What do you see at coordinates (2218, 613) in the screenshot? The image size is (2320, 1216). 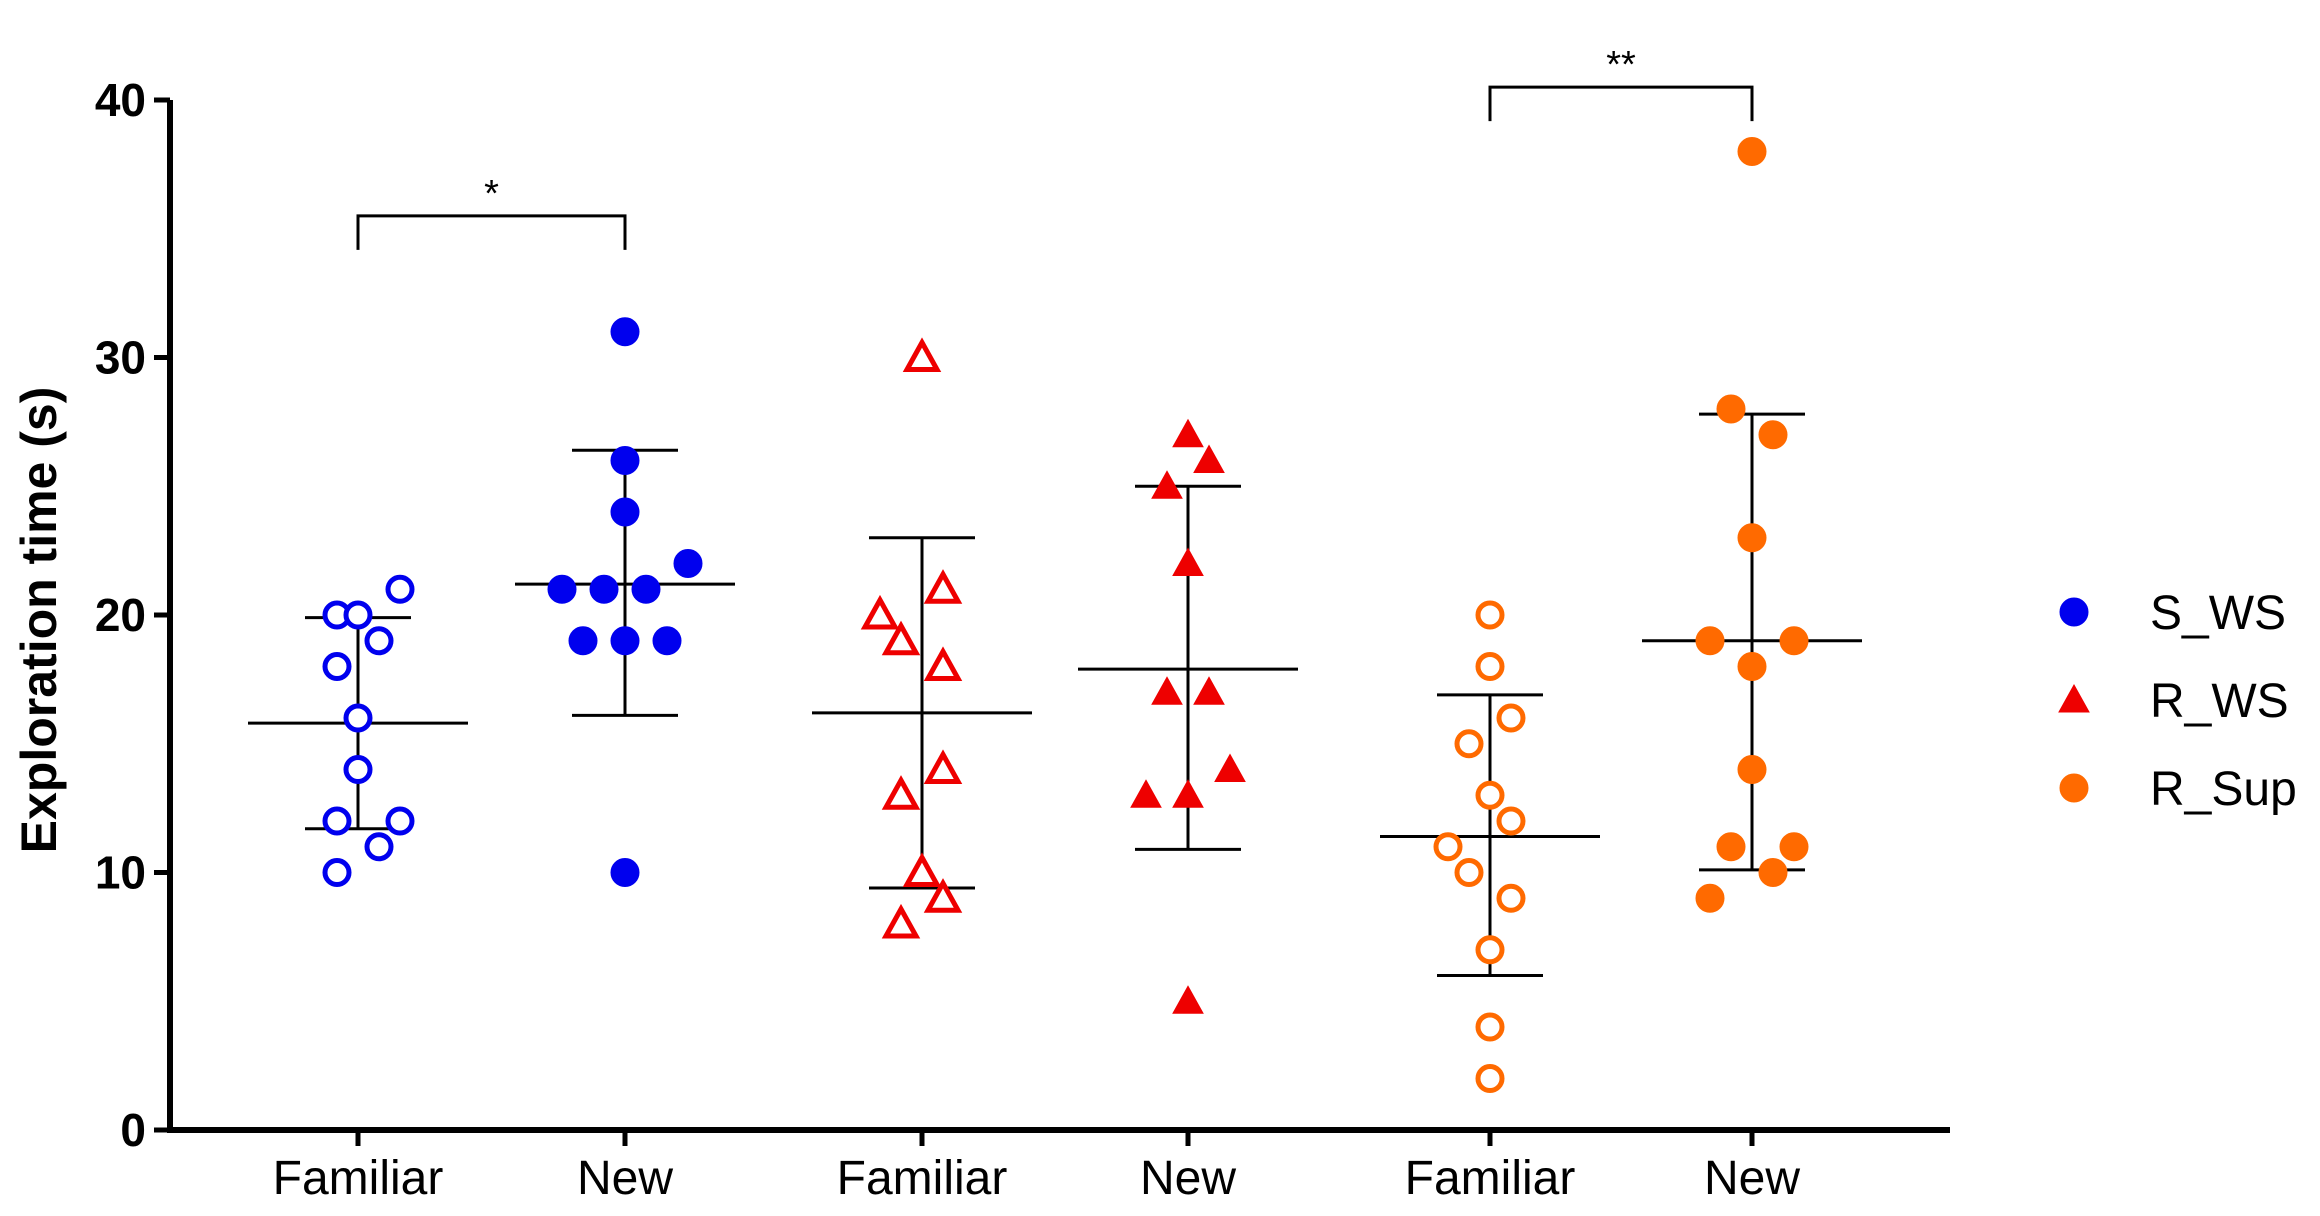 I see `legend-label: S_WS` at bounding box center [2218, 613].